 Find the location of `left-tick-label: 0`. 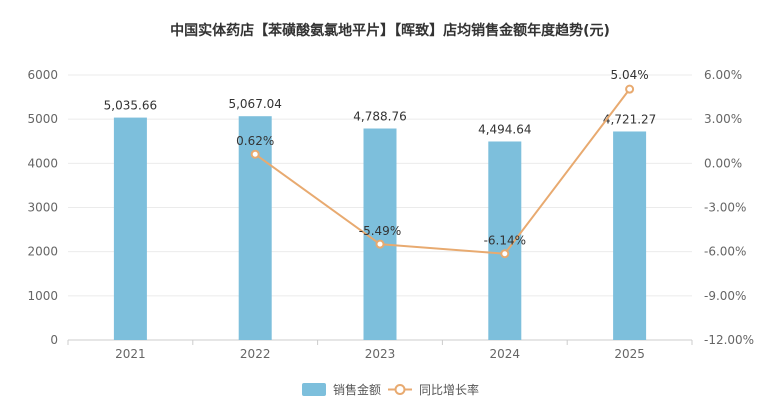

left-tick-label: 0 is located at coordinates (54, 340).